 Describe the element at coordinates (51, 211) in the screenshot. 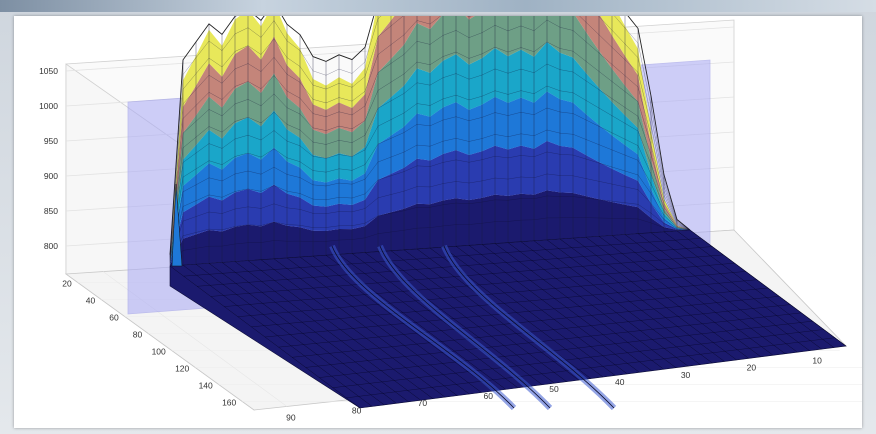

I see `z-tick-label: 850` at that location.